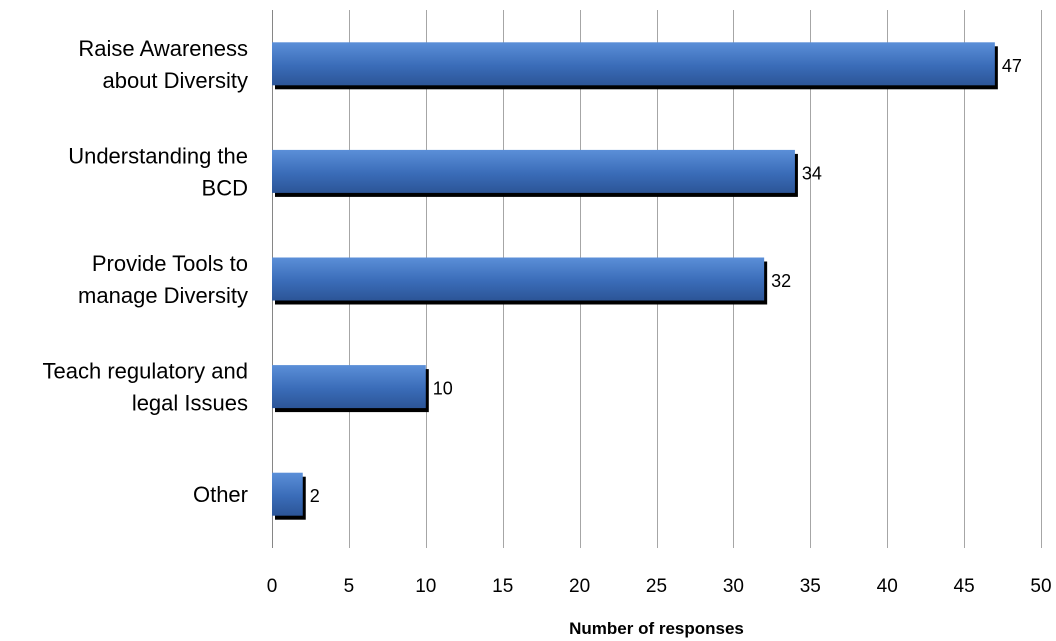  Describe the element at coordinates (163, 64) in the screenshot. I see `category-label: Raise Awareness about Diversity` at that location.